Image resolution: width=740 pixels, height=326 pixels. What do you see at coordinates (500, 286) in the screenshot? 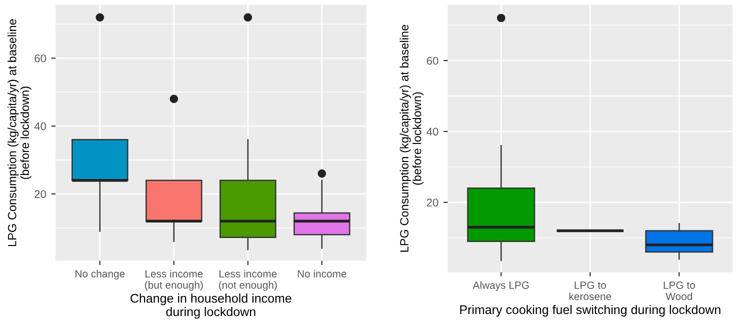
I see `x-tick-label: Always LPG` at bounding box center [500, 286].